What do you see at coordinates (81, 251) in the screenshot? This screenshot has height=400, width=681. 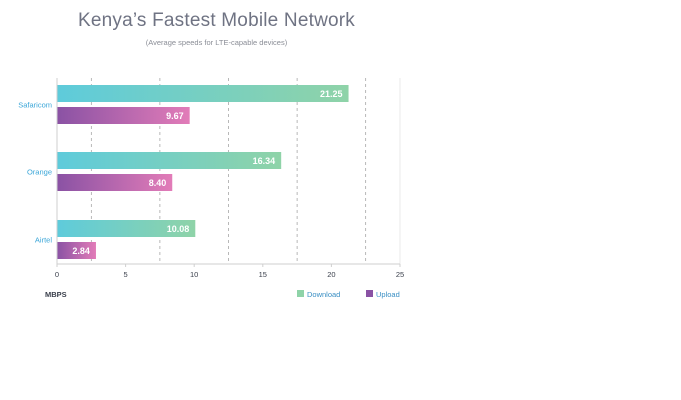 I see `data-label: 2.84` at bounding box center [81, 251].